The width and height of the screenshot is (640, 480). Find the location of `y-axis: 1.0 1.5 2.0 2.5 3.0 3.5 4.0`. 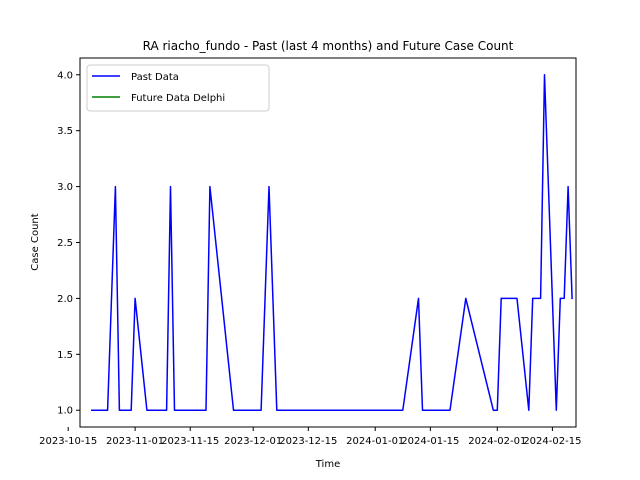

y-axis: 1.0 1.5 2.0 2.5 3.0 3.5 4.0 is located at coordinates (68, 243).